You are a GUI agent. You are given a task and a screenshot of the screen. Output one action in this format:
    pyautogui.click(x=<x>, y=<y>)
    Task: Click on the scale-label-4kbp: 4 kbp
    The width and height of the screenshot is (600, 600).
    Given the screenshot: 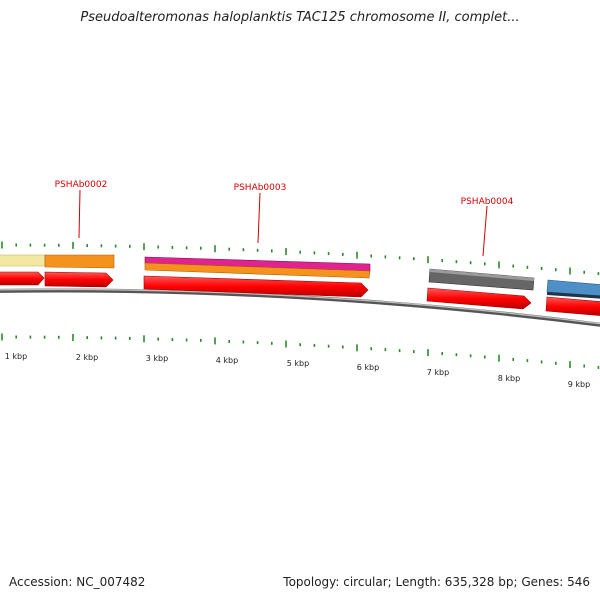 What is the action you would take?
    pyautogui.click(x=227, y=360)
    